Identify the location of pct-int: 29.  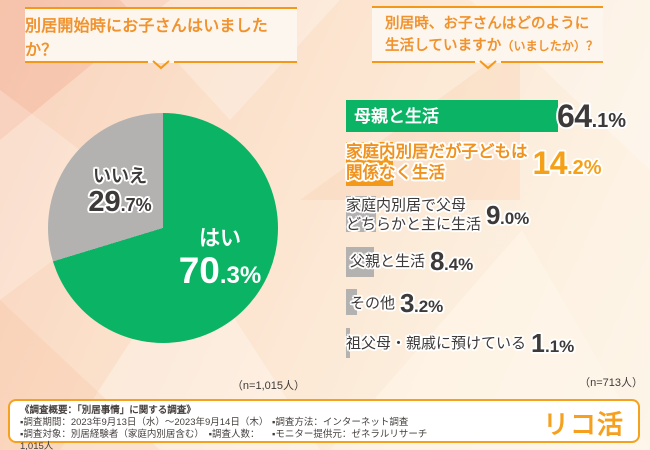
(104, 202).